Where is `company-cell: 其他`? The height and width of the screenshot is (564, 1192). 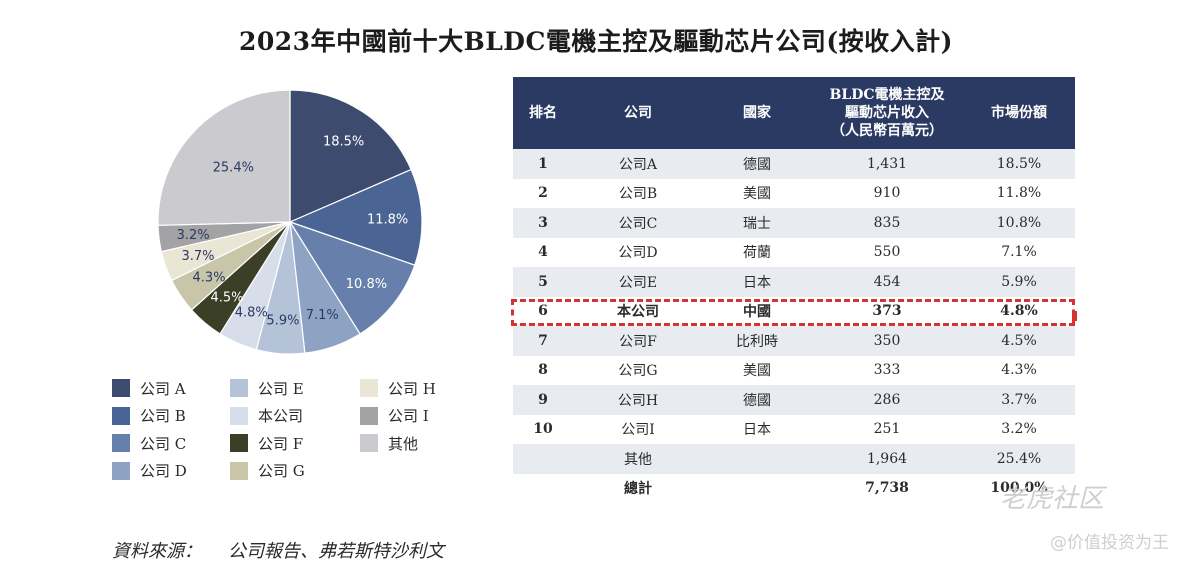 company-cell: 其他 is located at coordinates (638, 459).